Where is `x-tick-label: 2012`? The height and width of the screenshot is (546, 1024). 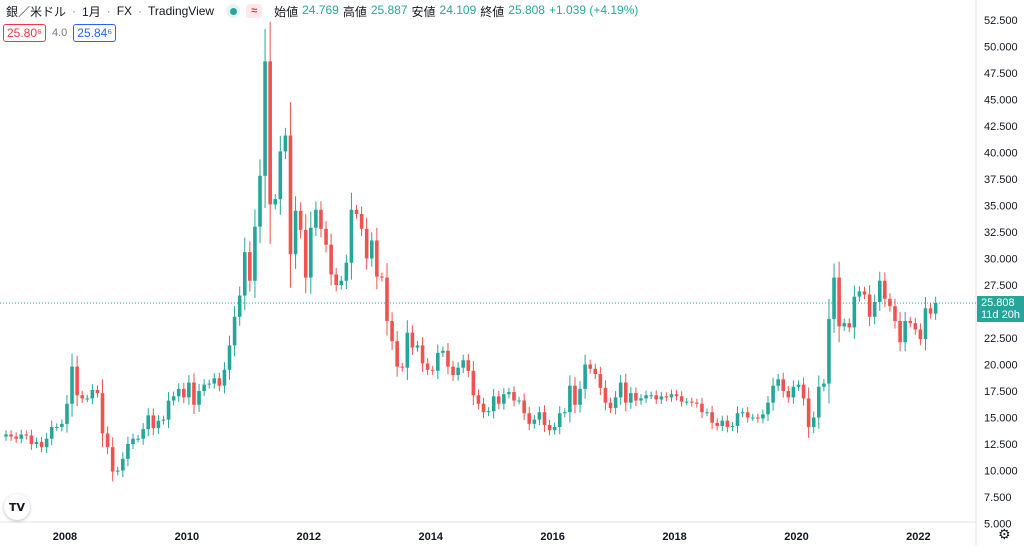
x-tick-label: 2012 is located at coordinates (309, 537).